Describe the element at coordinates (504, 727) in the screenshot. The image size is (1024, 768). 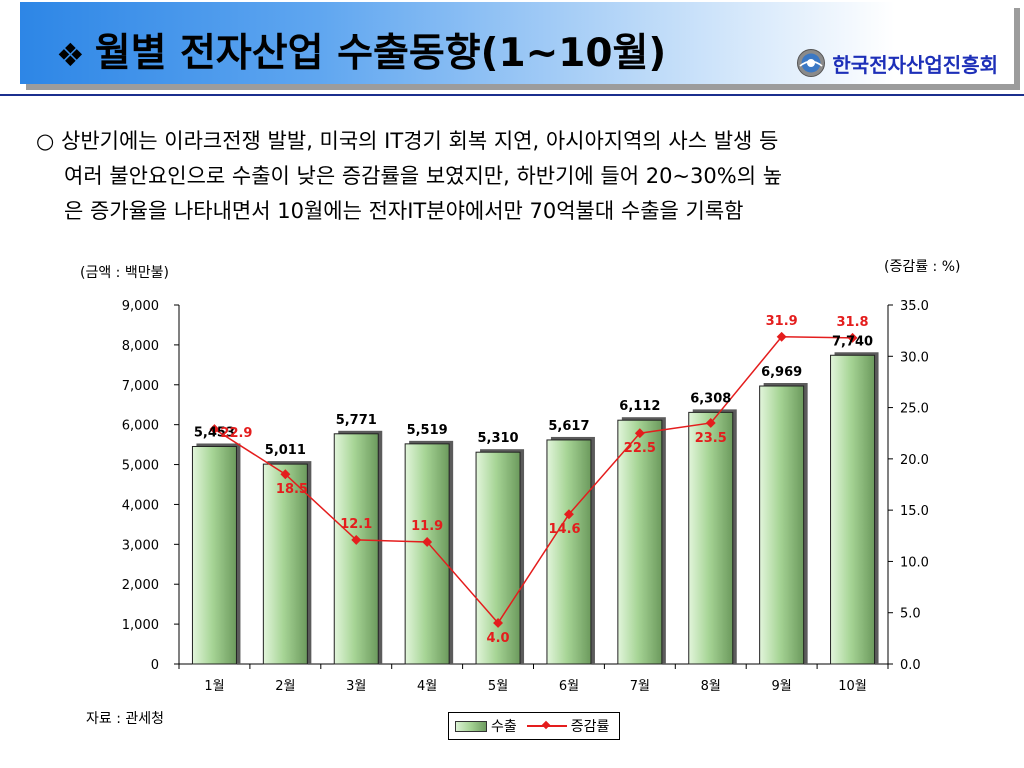
I see `legend-bar-label: 수출` at that location.